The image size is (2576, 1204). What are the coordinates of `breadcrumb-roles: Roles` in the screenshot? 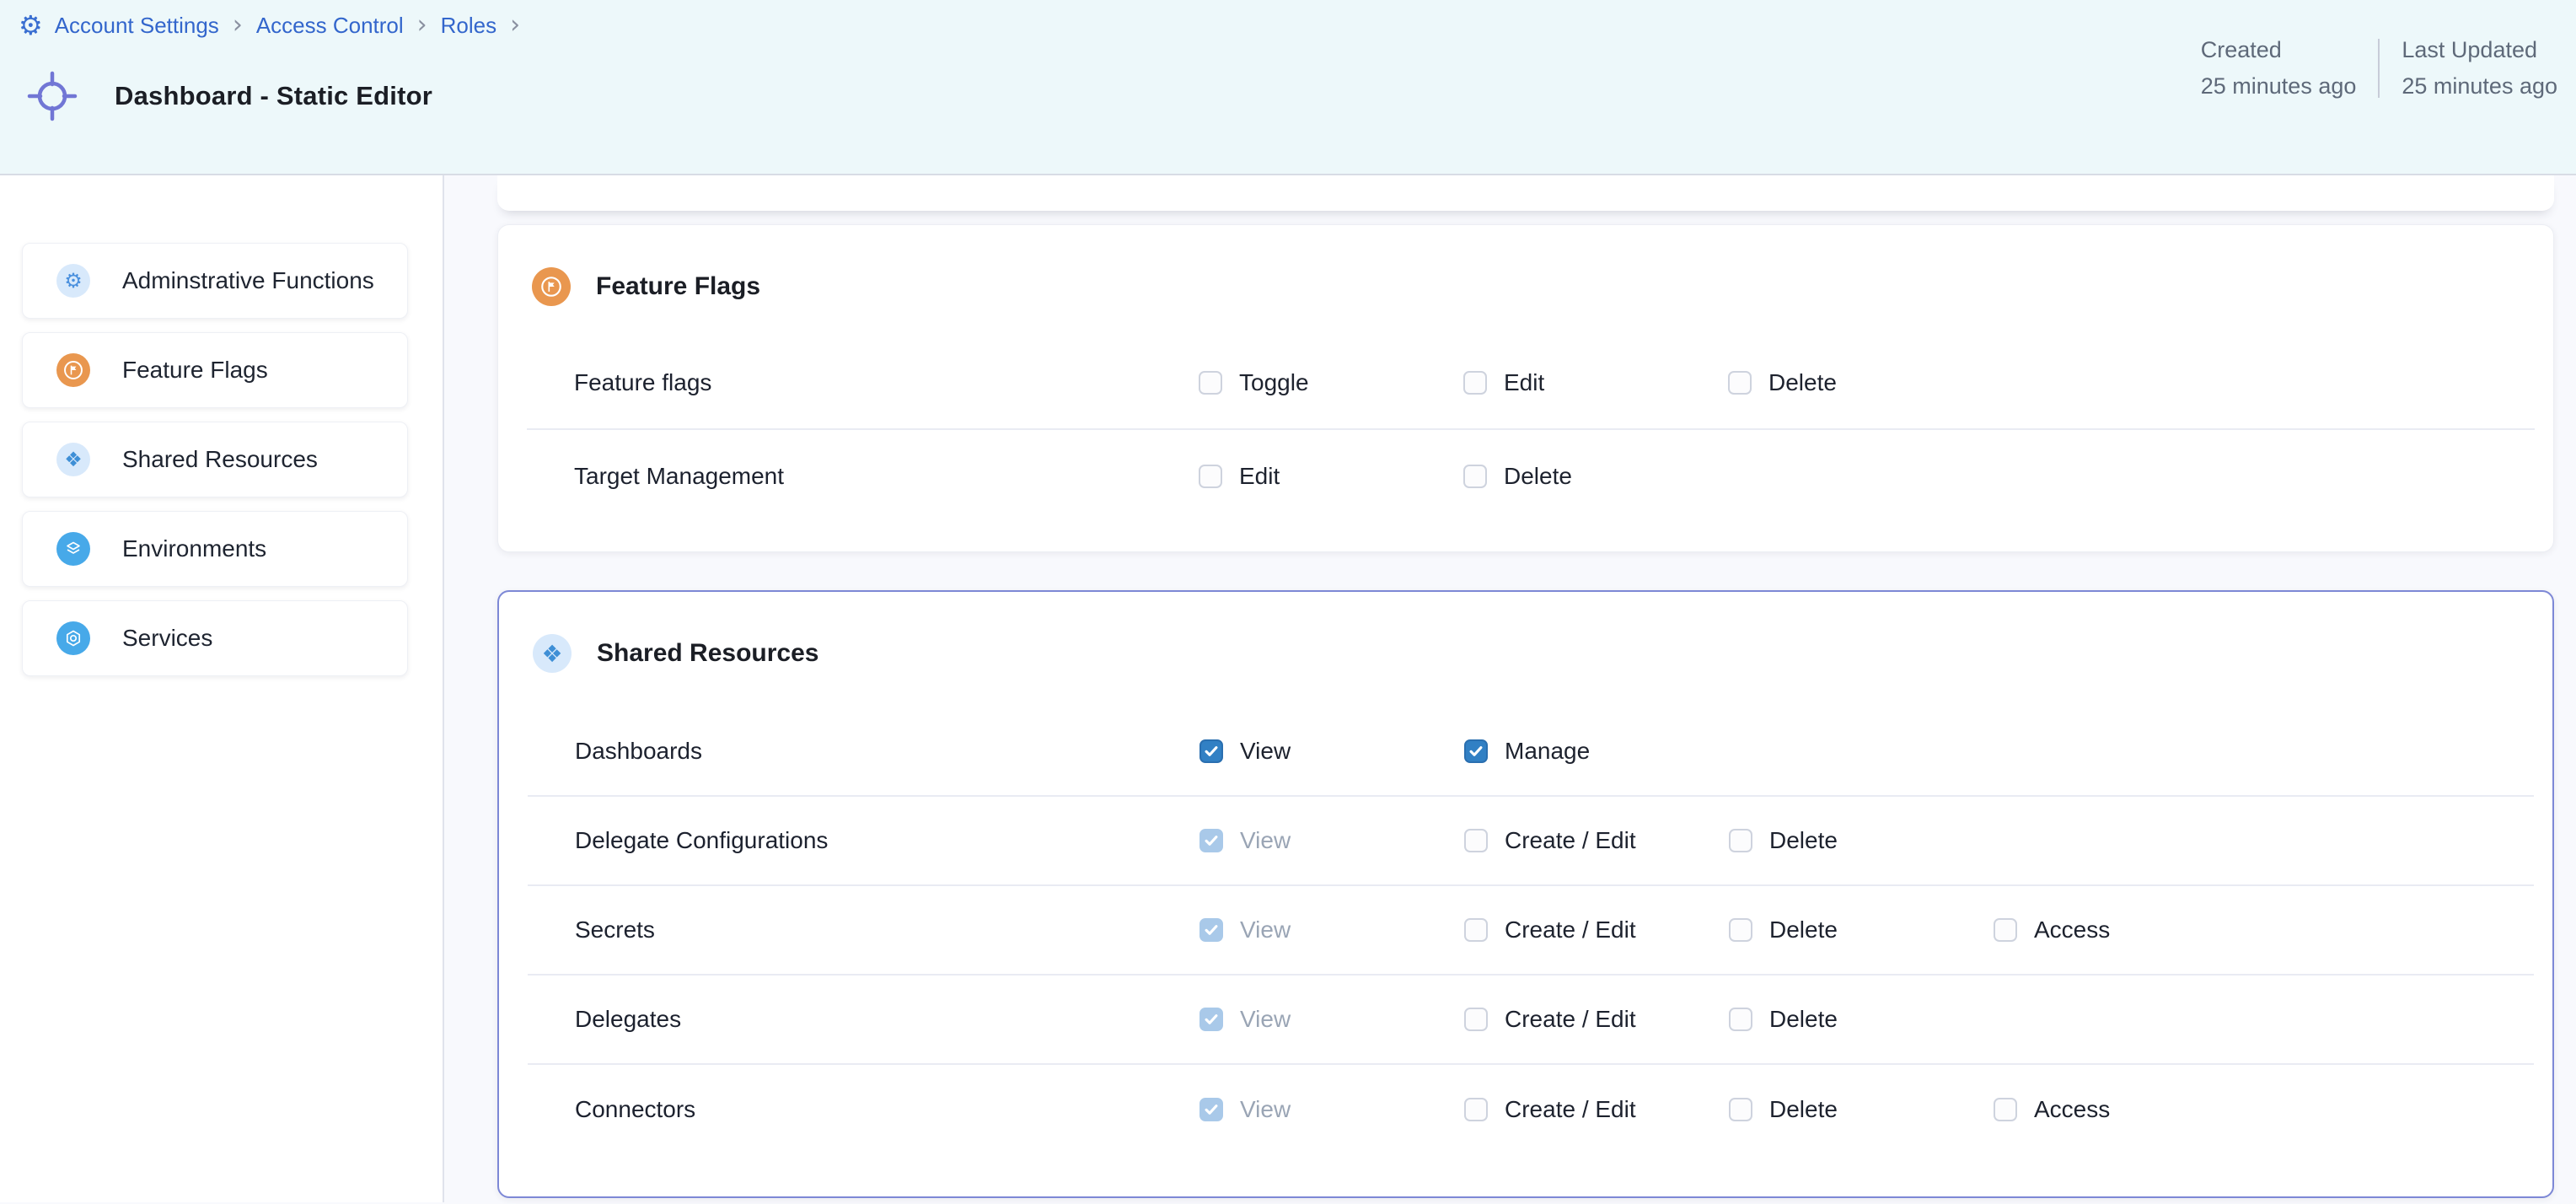 It's located at (468, 25).